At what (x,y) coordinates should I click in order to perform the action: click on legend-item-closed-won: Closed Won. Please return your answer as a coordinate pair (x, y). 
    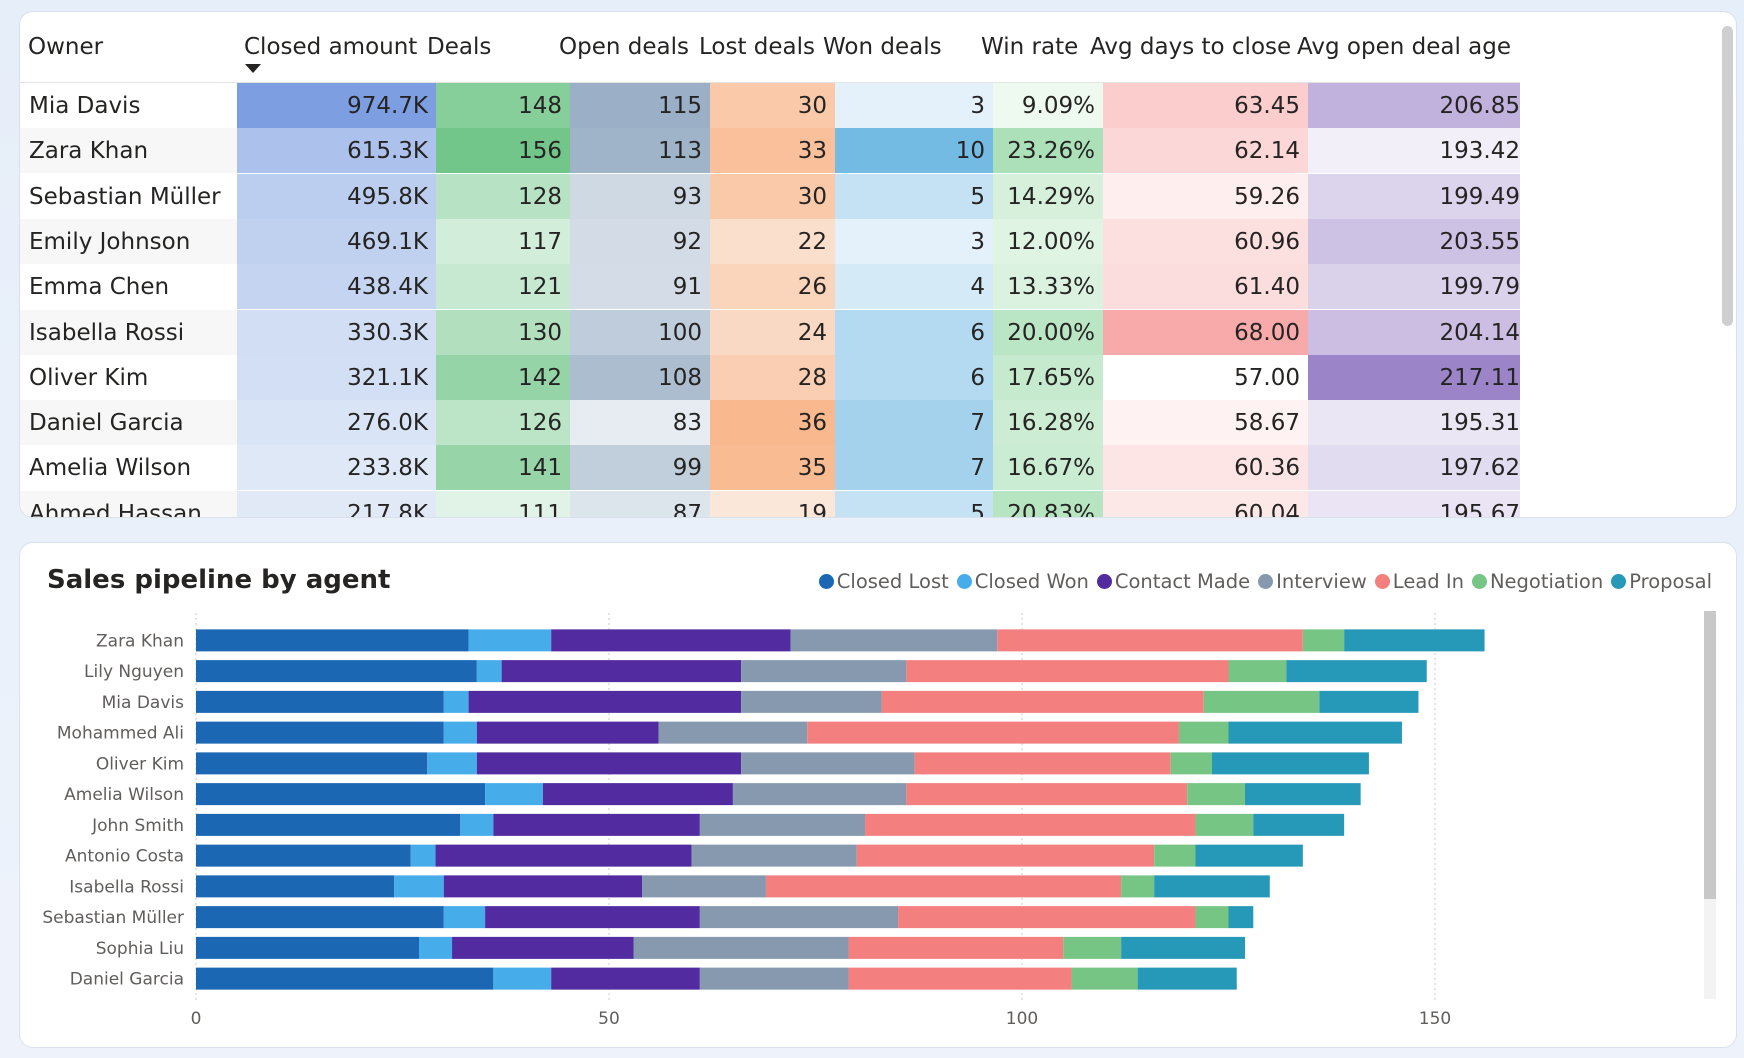
    Looking at the image, I should click on (1022, 581).